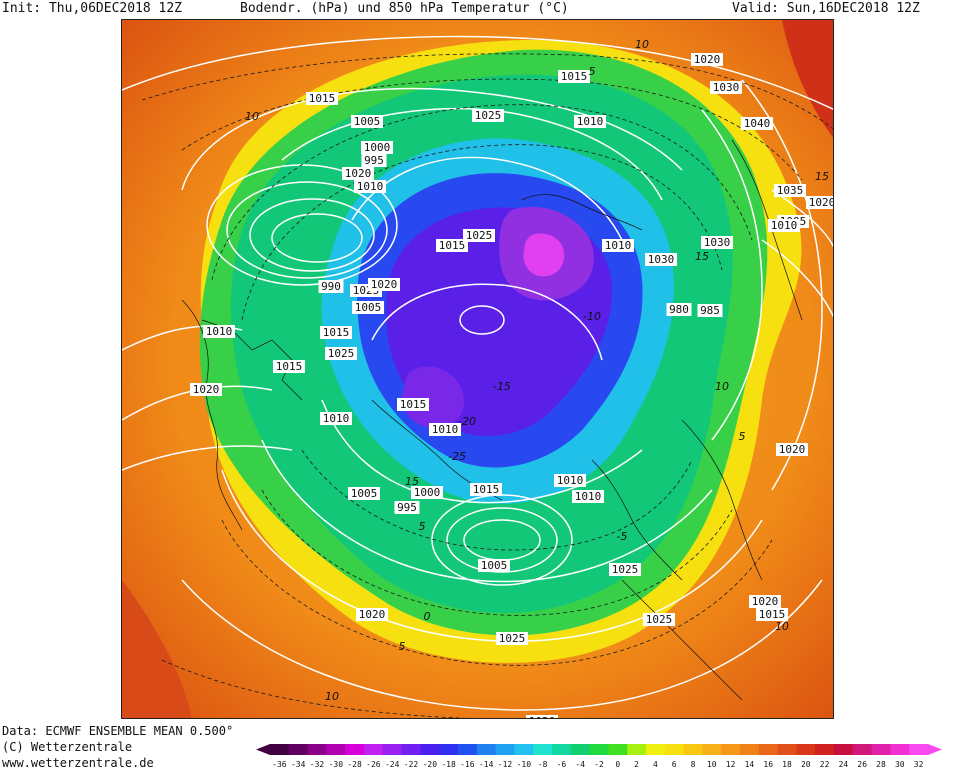 The height and width of the screenshot is (770, 956). Describe the element at coordinates (430, 764) in the screenshot. I see `scale-tick-label: -20` at that location.